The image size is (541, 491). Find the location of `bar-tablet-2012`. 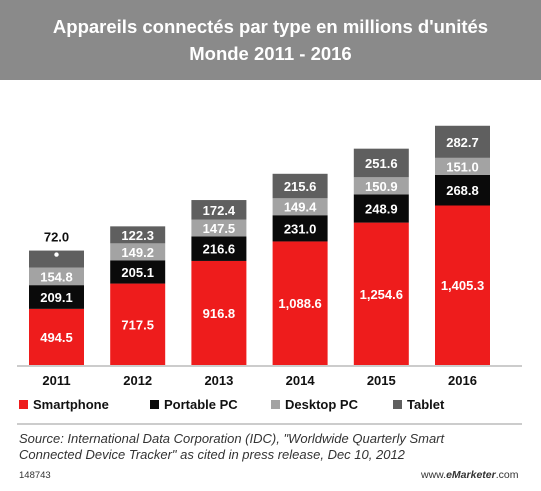

bar-tablet-2012 is located at coordinates (138, 235).